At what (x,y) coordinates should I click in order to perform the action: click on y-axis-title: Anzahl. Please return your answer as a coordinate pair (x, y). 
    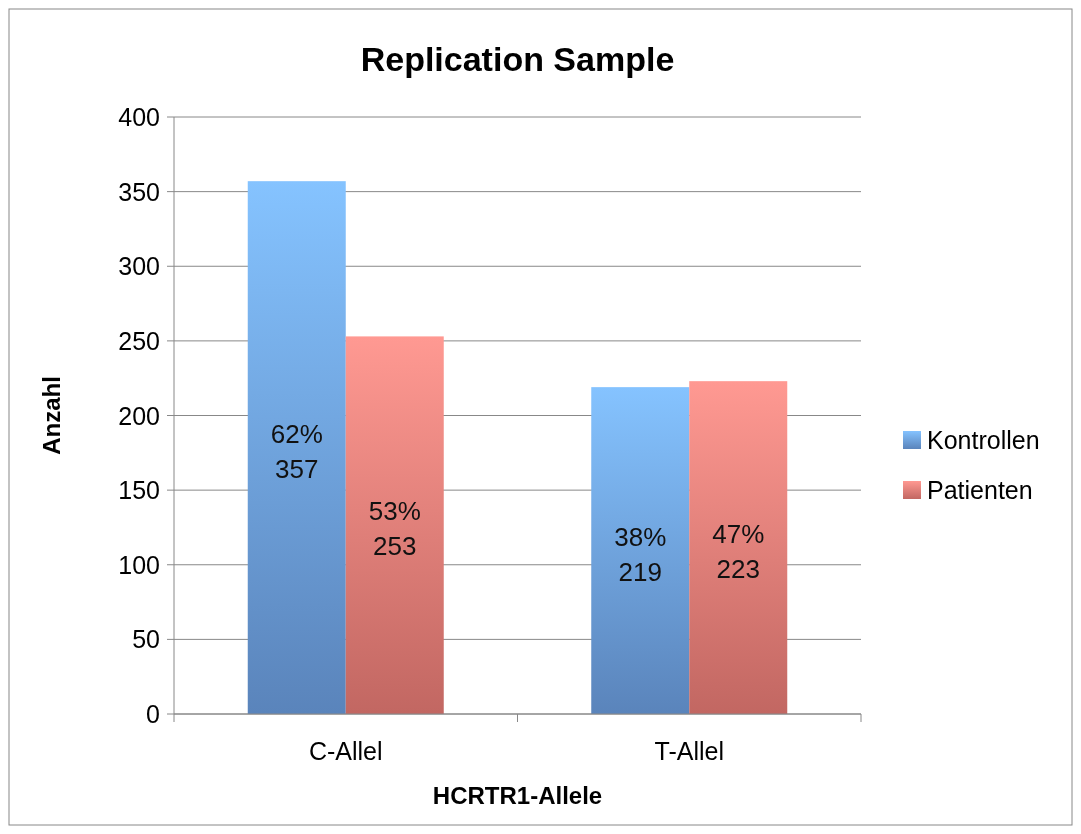
    Looking at the image, I should click on (51, 415).